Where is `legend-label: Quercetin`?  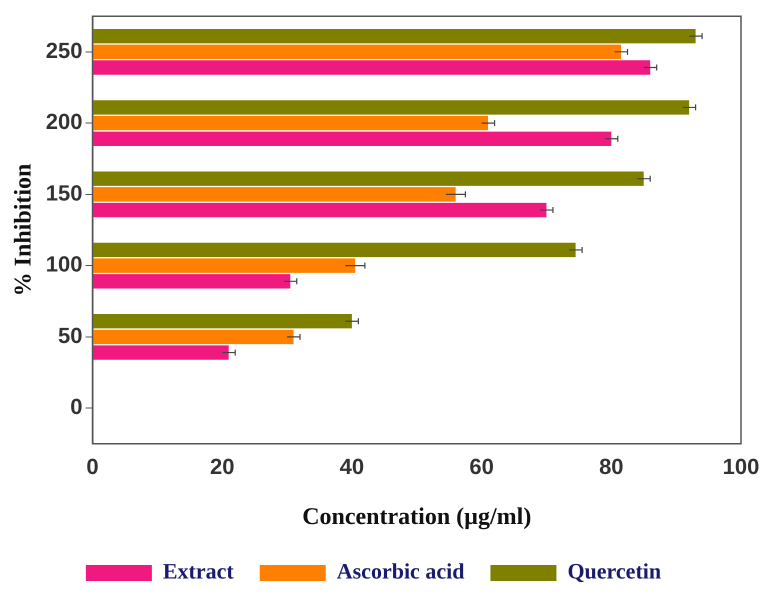 legend-label: Quercetin is located at coordinates (614, 571).